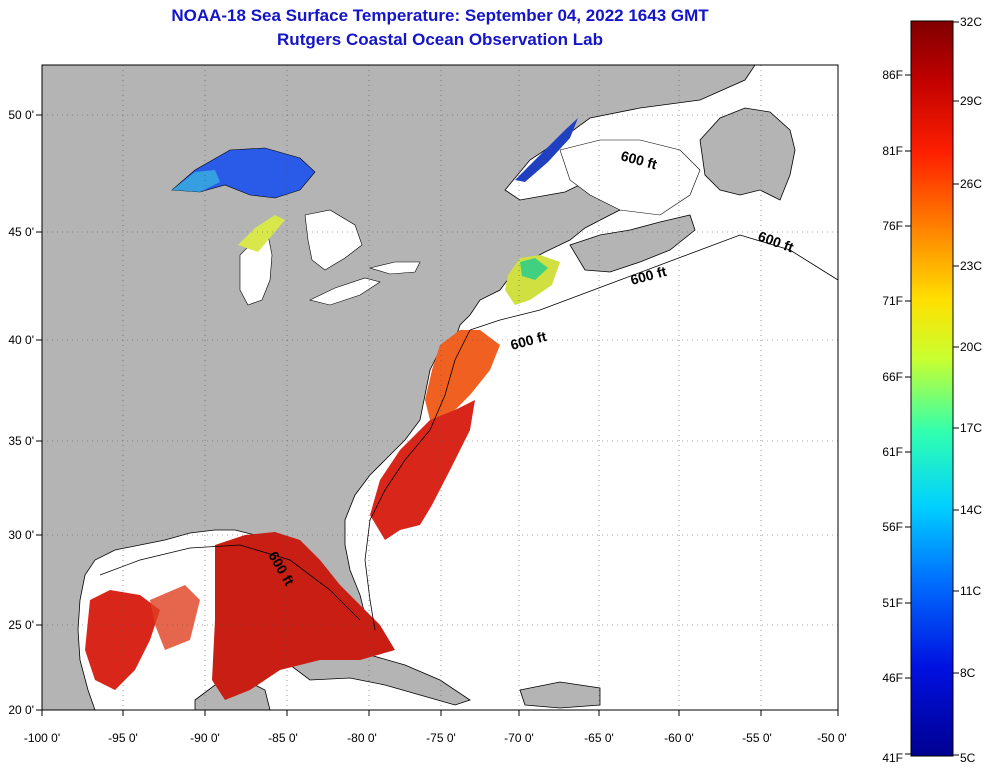  What do you see at coordinates (333, 240) in the screenshot?
I see `lake-huron` at bounding box center [333, 240].